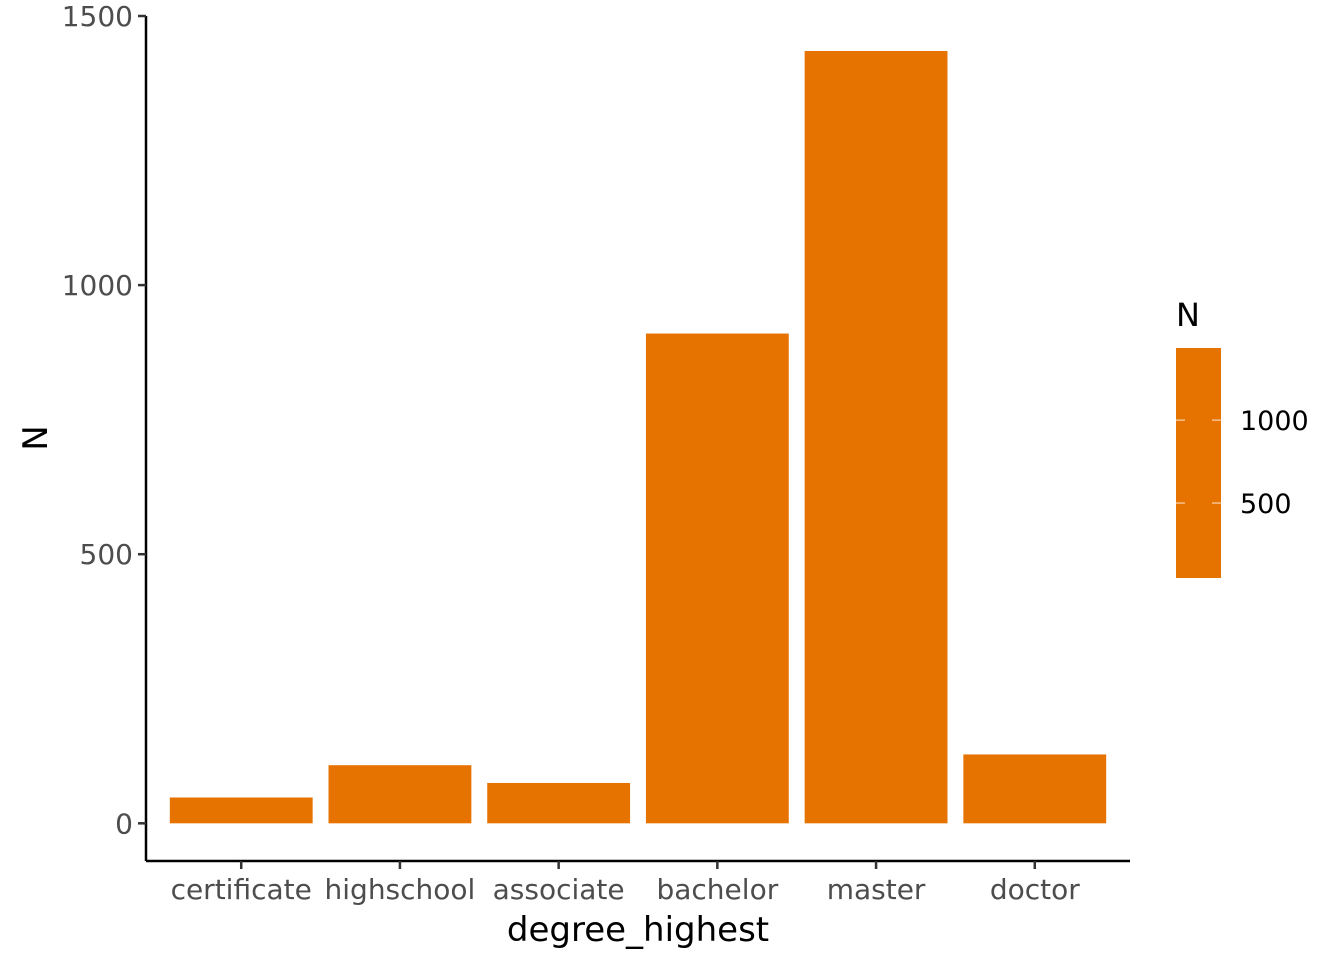 This screenshot has height=960, width=1344. What do you see at coordinates (1198, 463) in the screenshot?
I see `legend-colorbar` at bounding box center [1198, 463].